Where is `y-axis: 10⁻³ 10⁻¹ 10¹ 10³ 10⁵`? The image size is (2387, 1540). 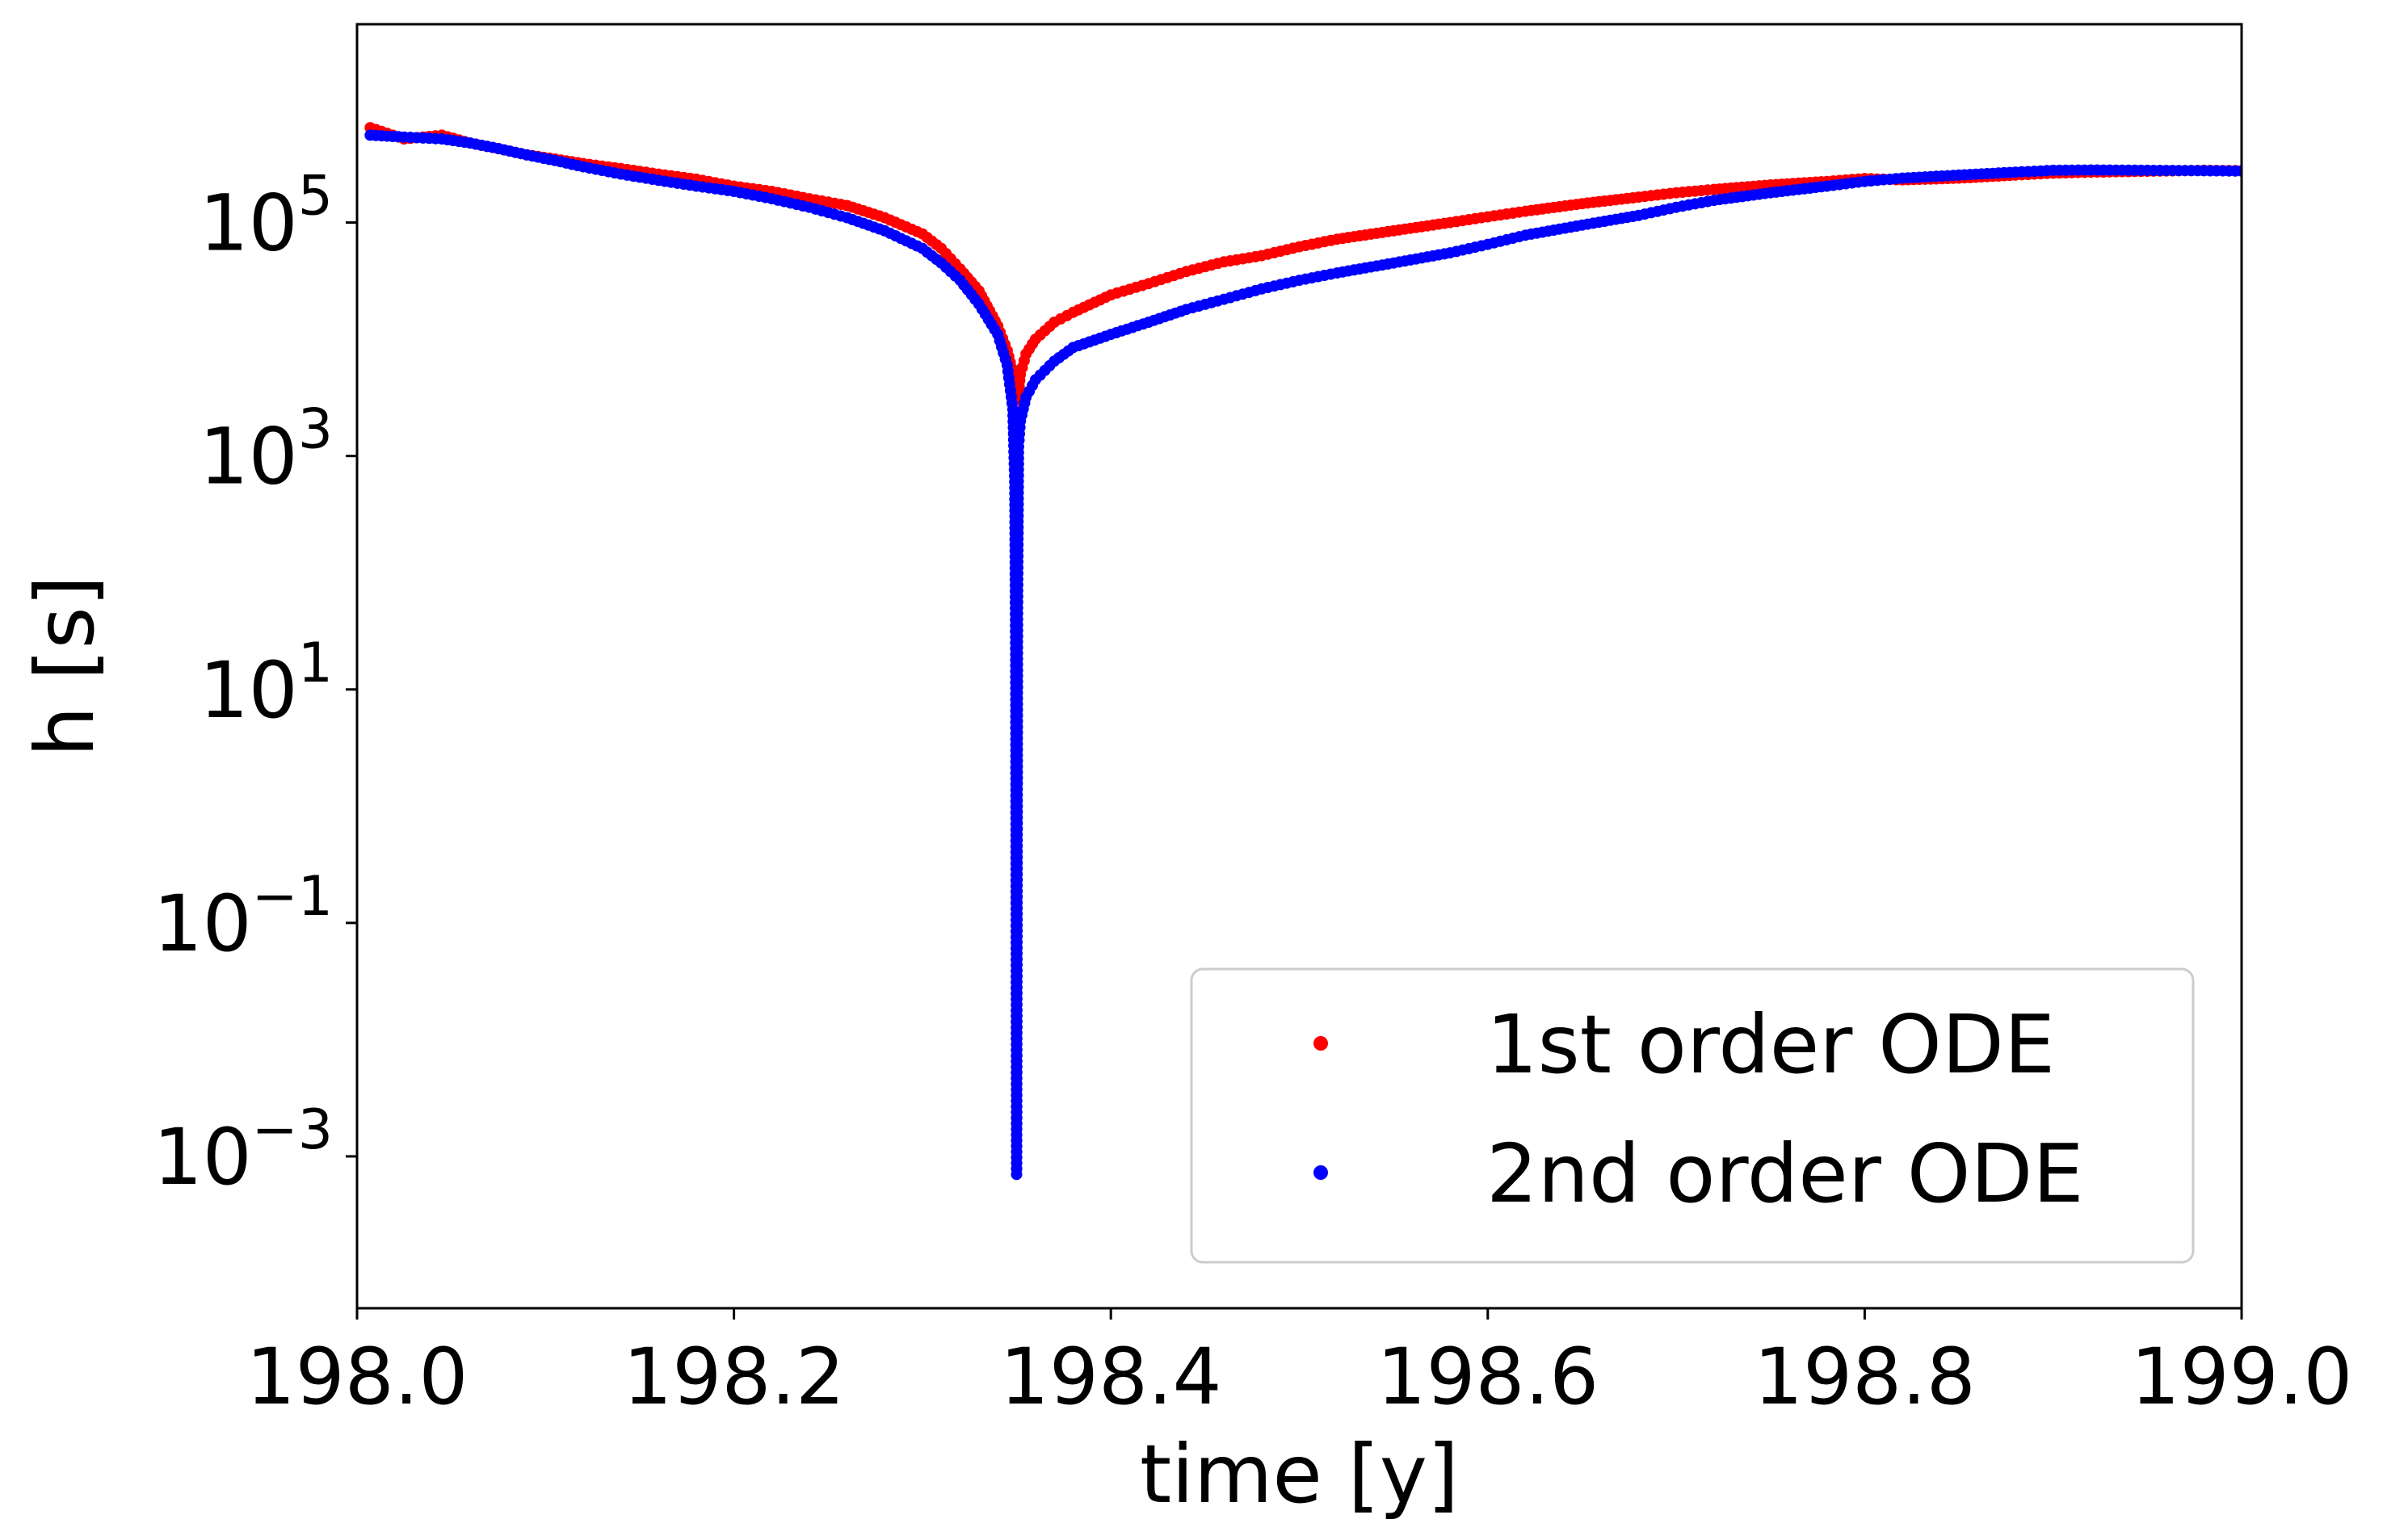
y-axis: 10⁻³ 10⁻¹ 10¹ 10³ 10⁵ is located at coordinates (255, 683).